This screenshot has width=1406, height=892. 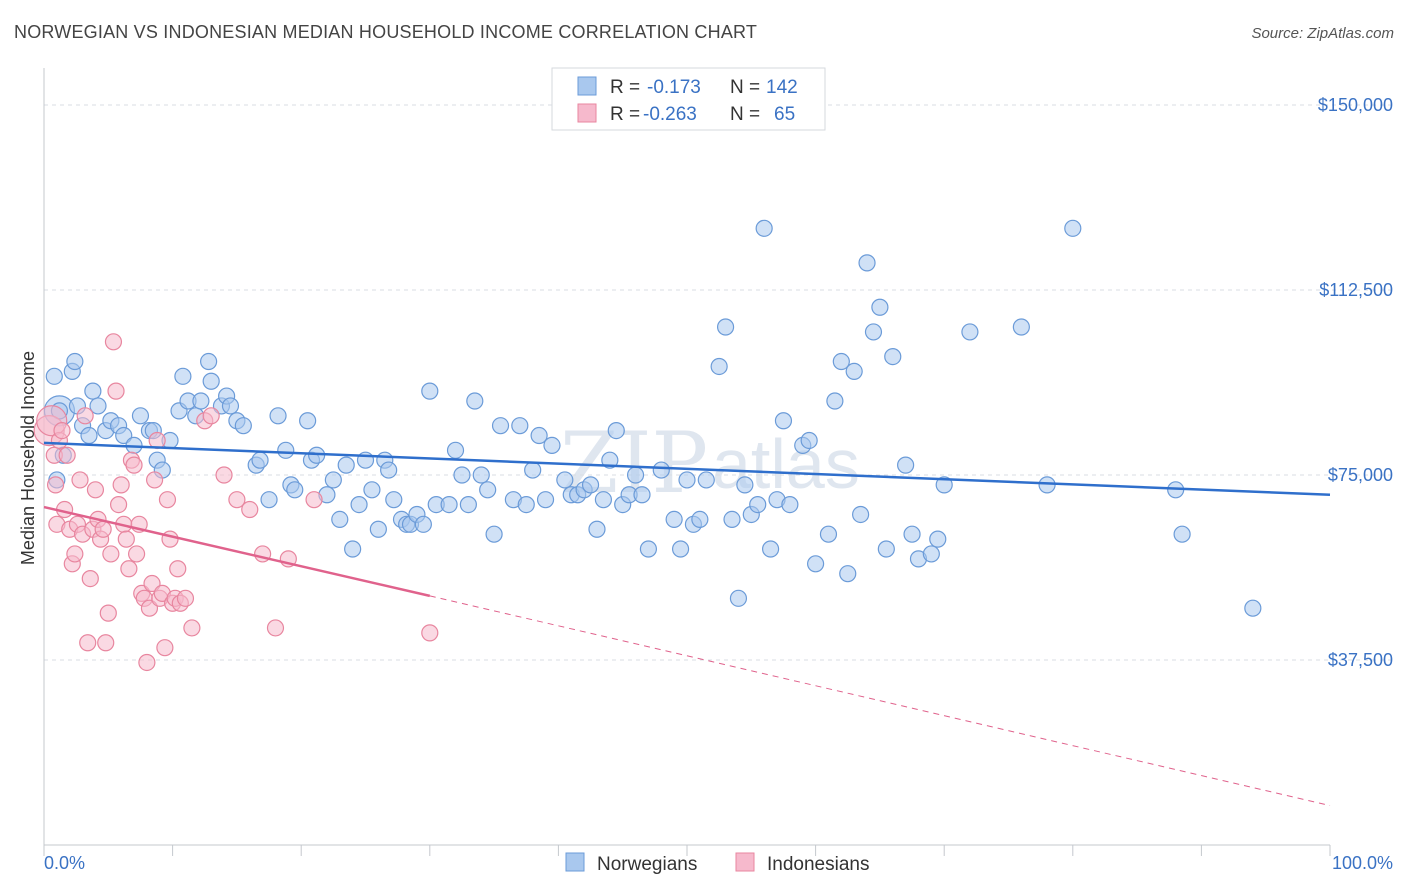 What do you see at coordinates (64, 863) in the screenshot?
I see `x-tick-label-min: 0.0%` at bounding box center [64, 863].